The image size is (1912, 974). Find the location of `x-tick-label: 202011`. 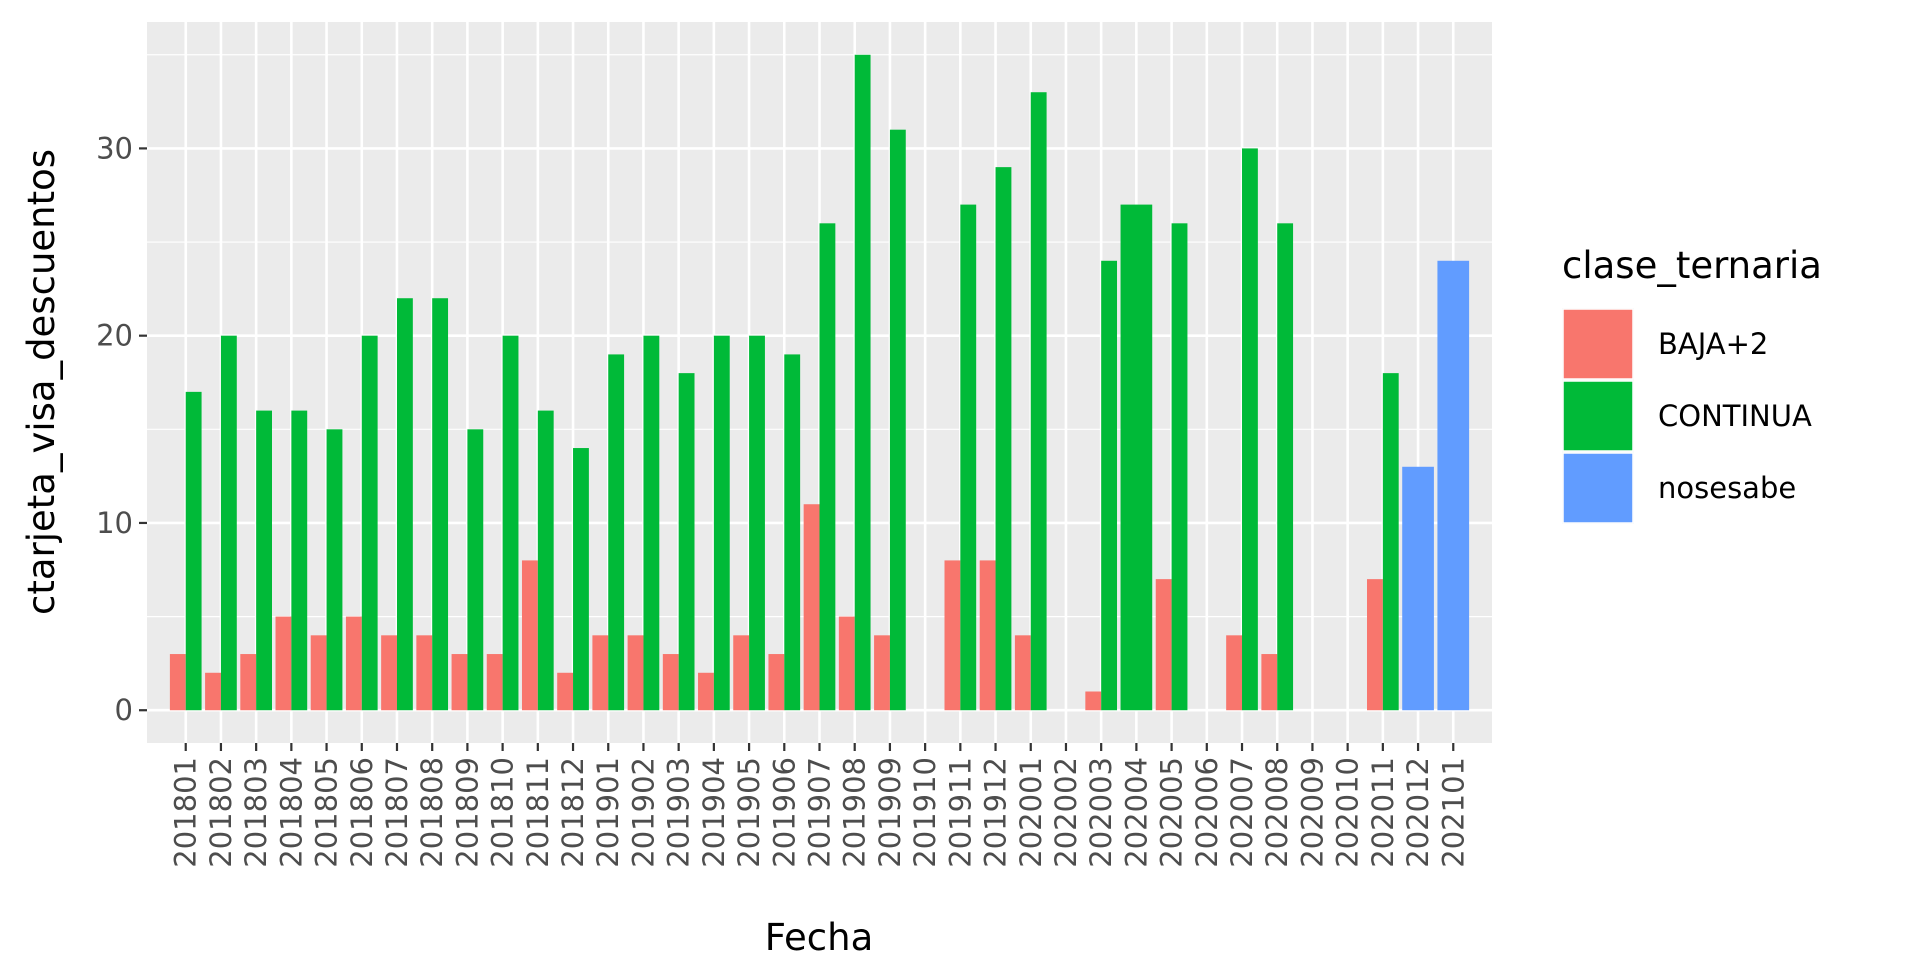

x-tick-label: 202011 is located at coordinates (1383, 812).